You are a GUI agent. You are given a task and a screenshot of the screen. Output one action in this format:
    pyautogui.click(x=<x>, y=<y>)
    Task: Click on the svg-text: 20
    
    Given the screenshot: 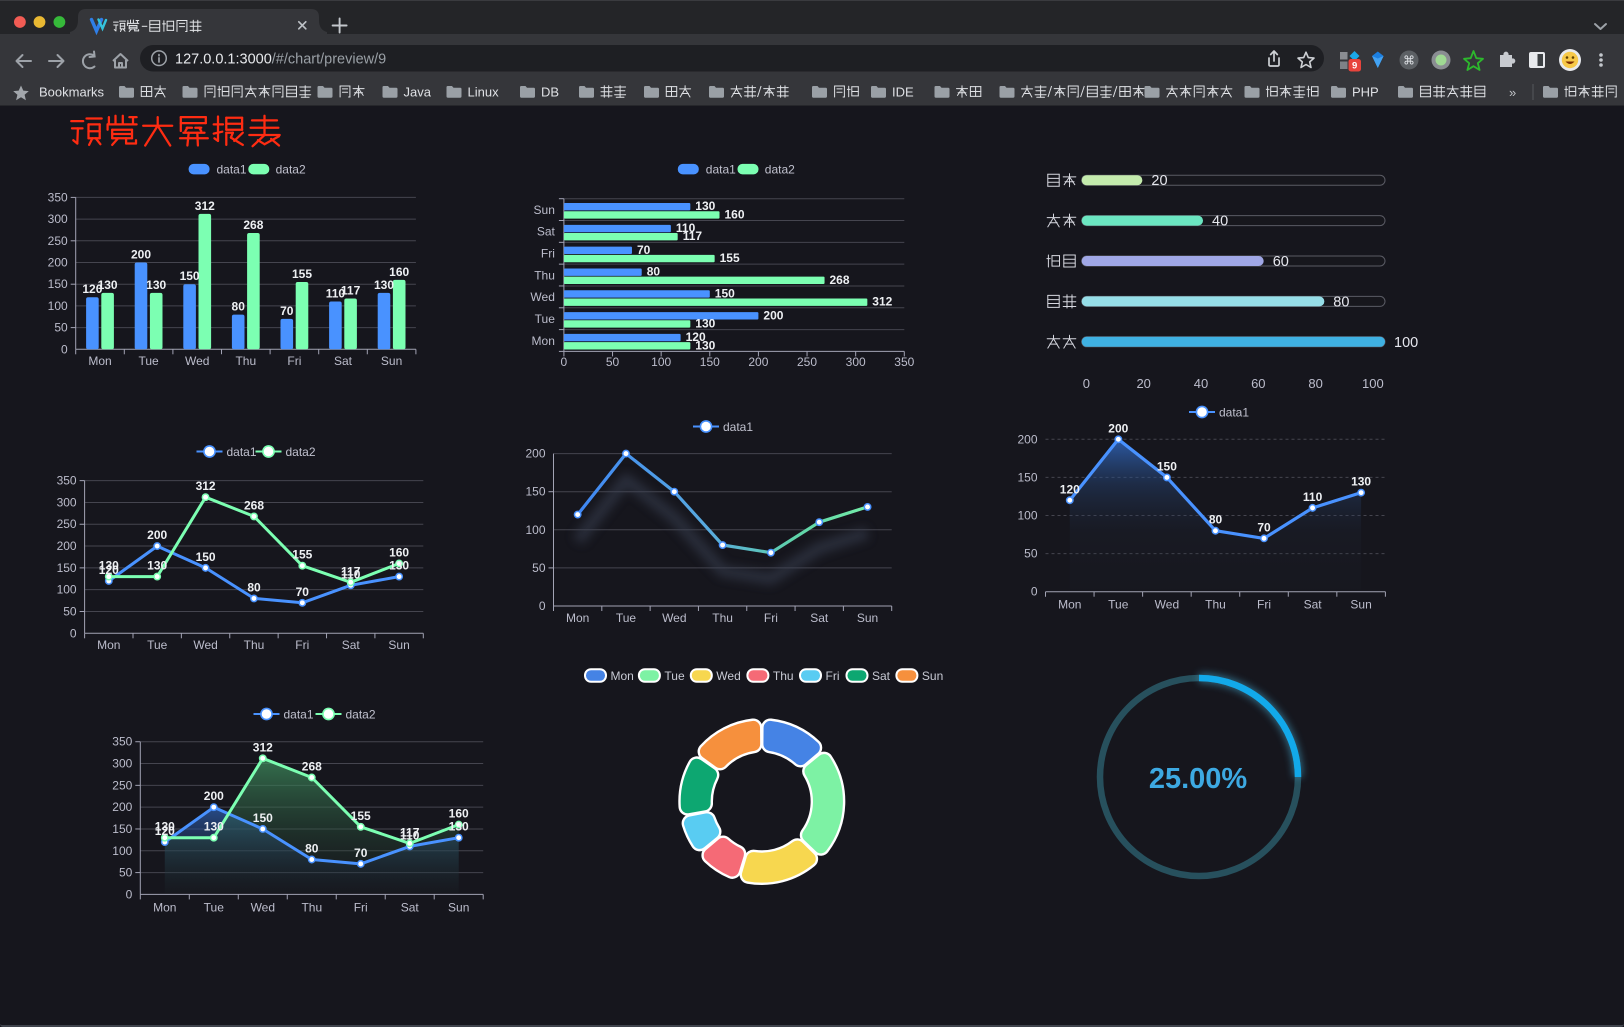 What is the action you would take?
    pyautogui.click(x=1159, y=181)
    